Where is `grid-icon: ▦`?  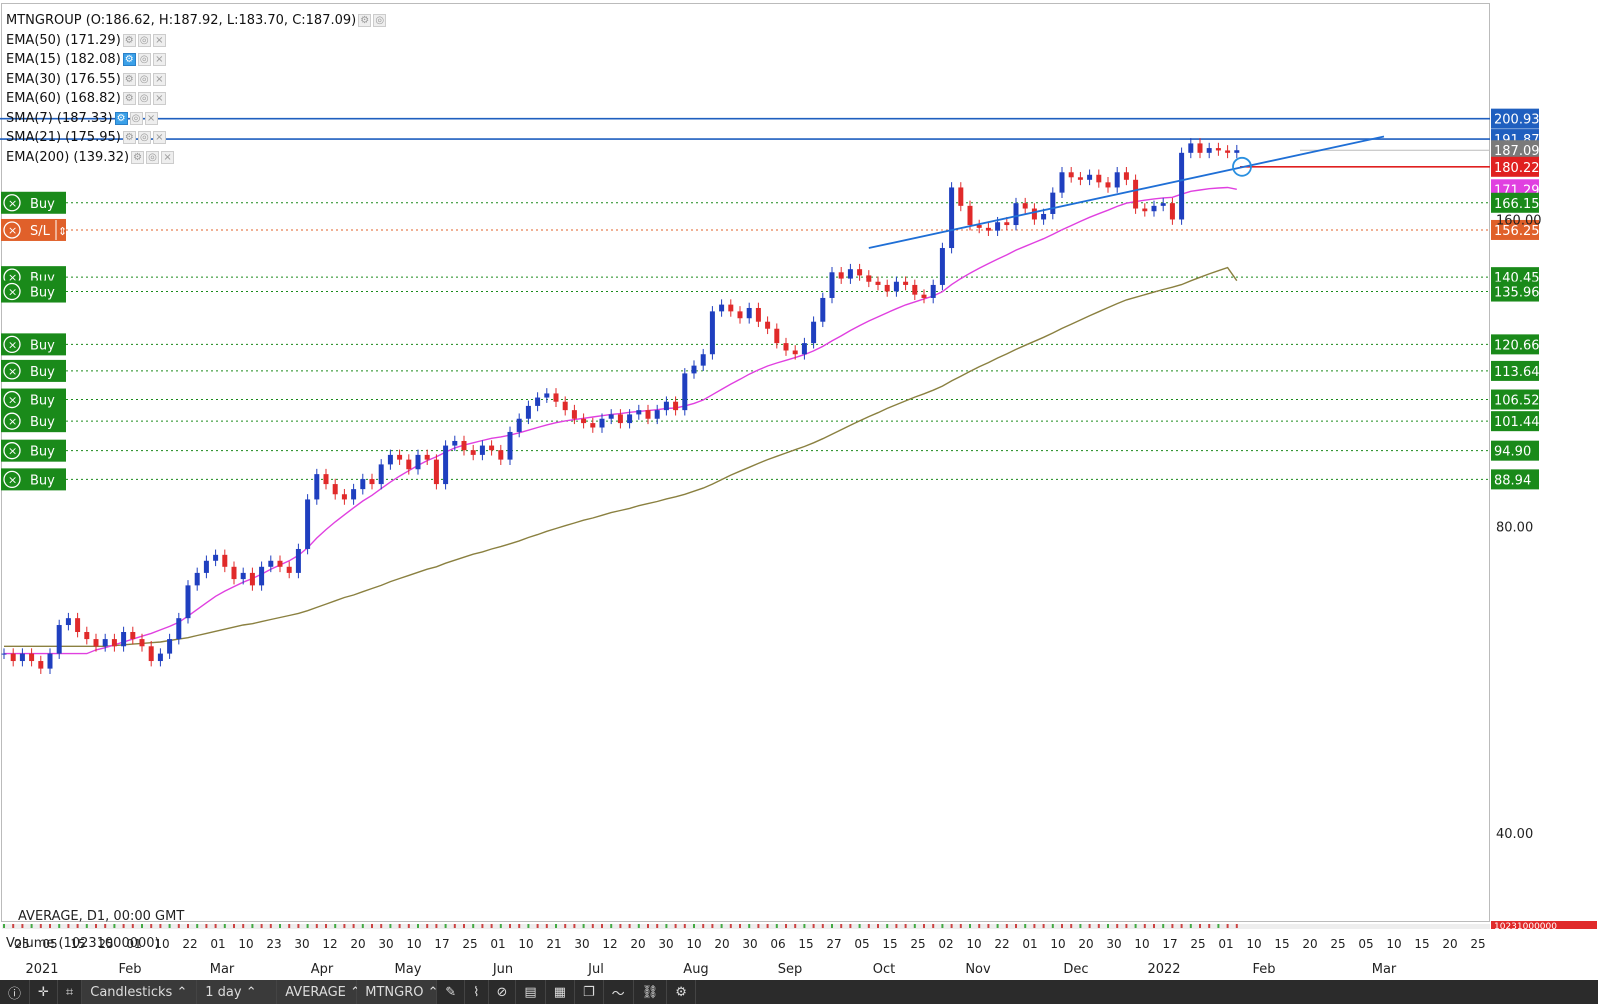 grid-icon: ▦ is located at coordinates (561, 992).